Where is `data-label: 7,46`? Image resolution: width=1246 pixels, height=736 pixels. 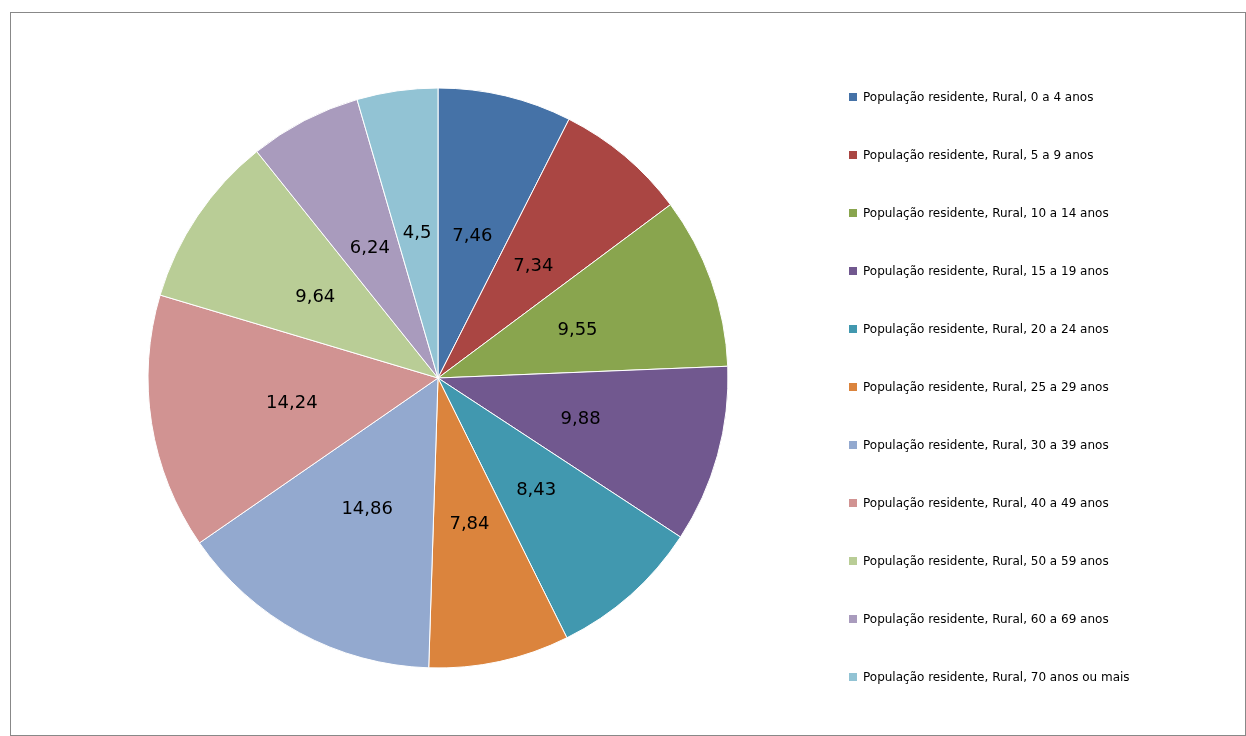
data-label: 7,46 is located at coordinates (472, 234).